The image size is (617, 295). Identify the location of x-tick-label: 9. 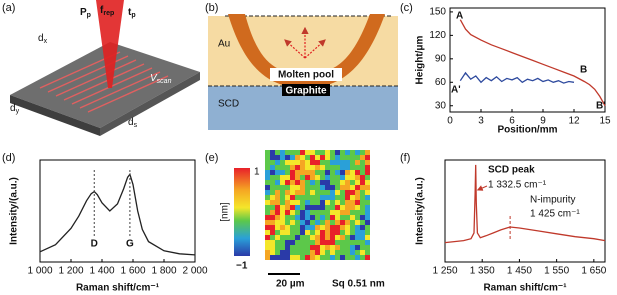
(543, 121).